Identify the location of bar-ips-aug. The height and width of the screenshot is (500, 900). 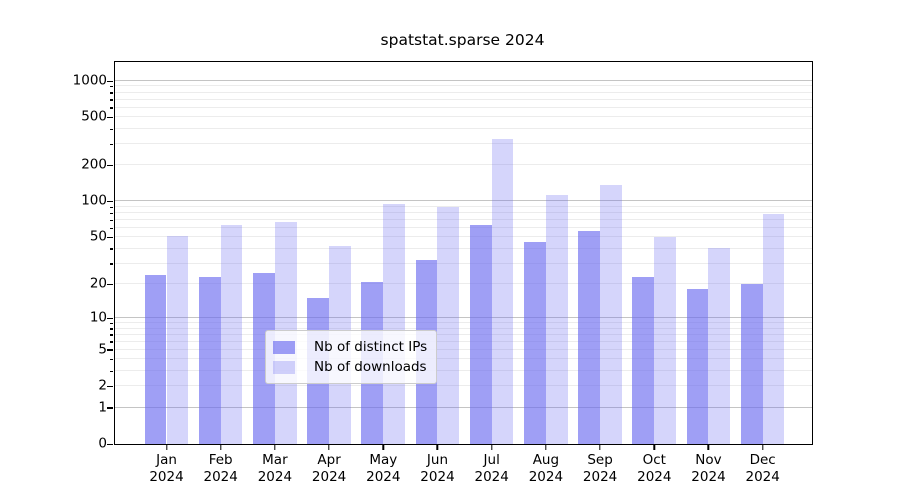
(535, 342).